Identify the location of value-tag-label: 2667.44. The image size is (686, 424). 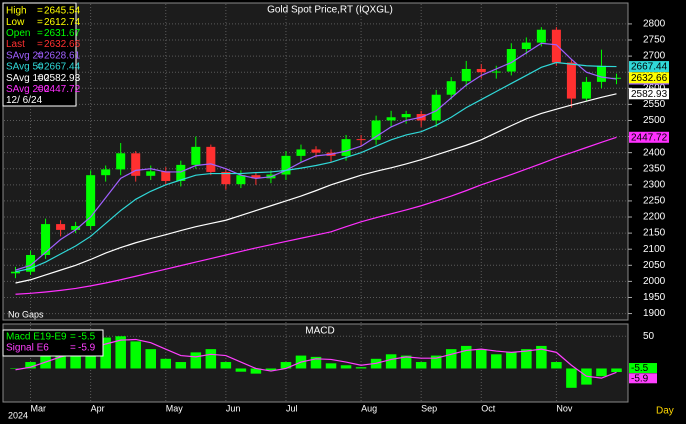
(649, 67).